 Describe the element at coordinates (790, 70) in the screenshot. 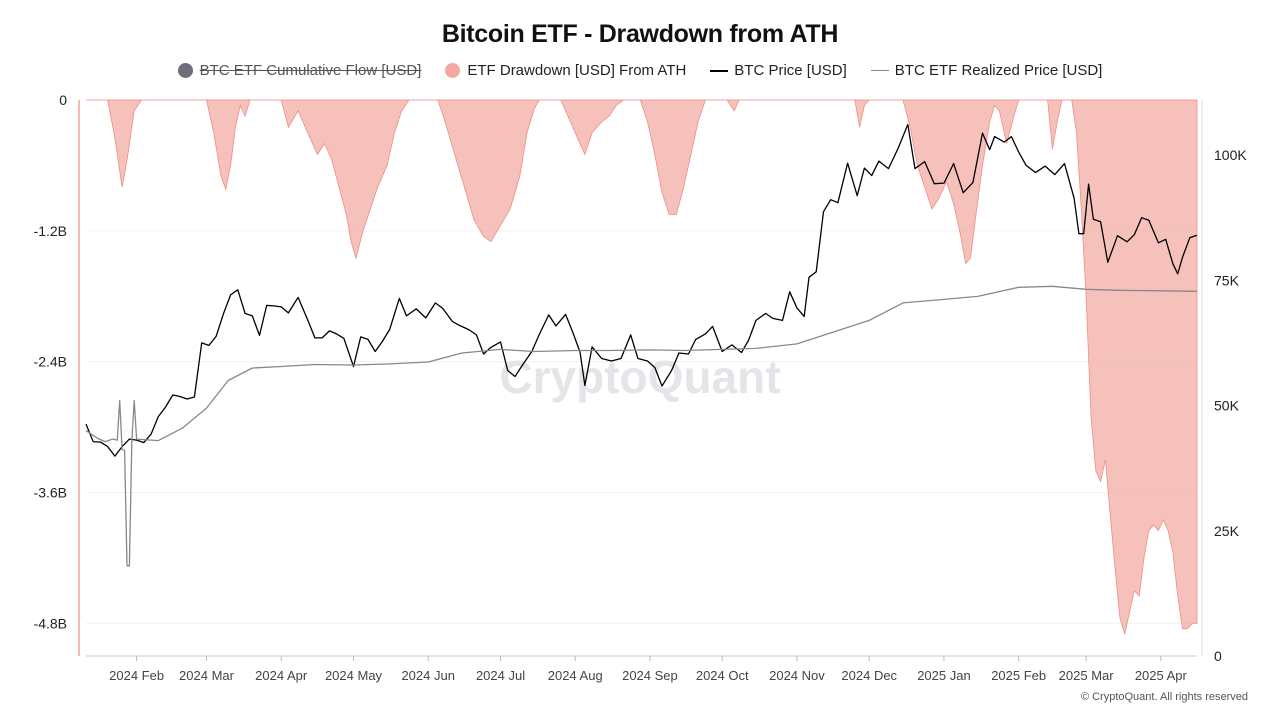

I see `legend-label: BTC Price [USD]` at that location.